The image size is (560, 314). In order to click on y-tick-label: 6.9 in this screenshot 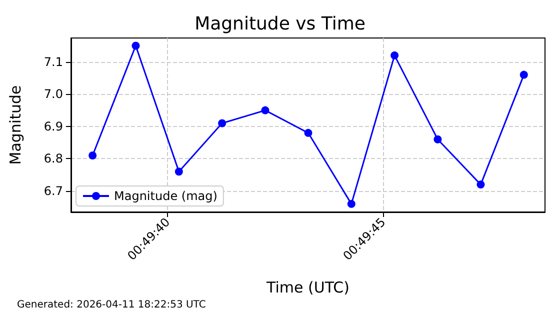, I will do `click(53, 126)`.